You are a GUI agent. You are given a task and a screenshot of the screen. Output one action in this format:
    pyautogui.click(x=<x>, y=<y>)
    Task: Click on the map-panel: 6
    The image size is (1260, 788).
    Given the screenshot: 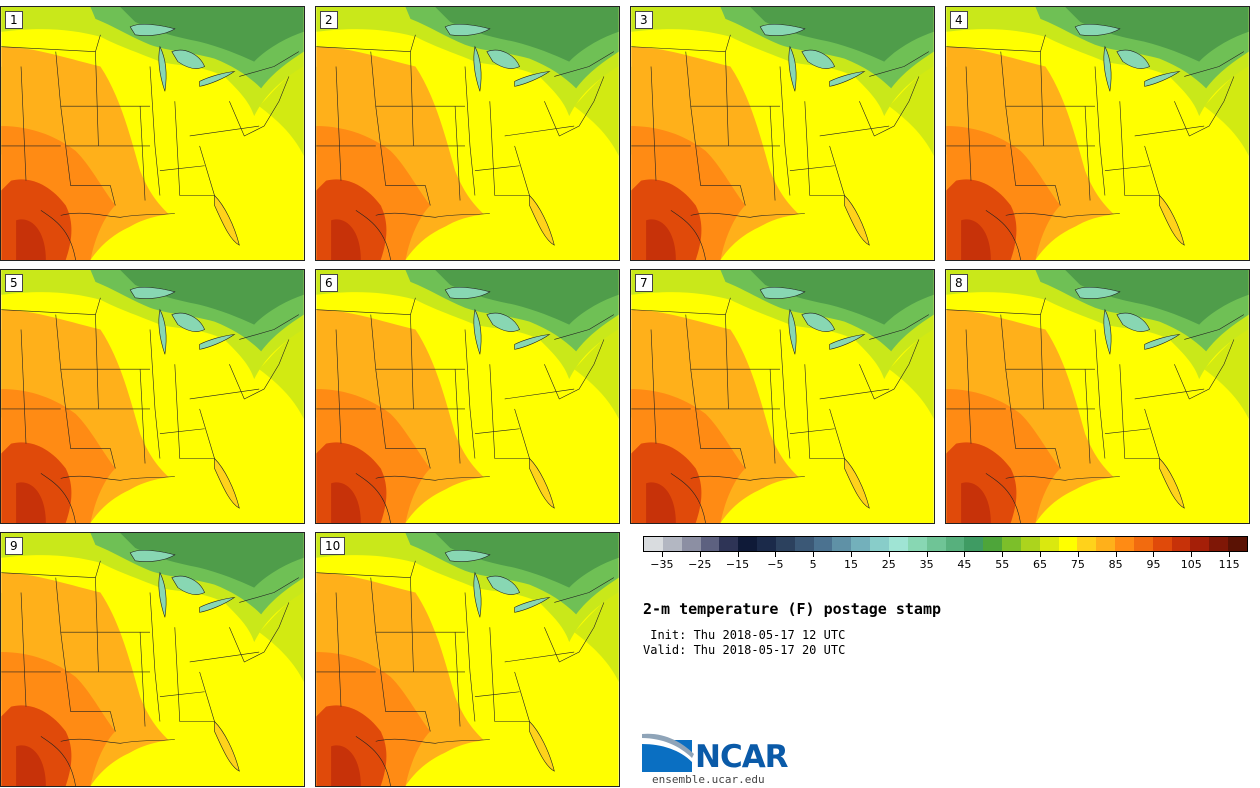 What is the action you would take?
    pyautogui.click(x=467, y=396)
    